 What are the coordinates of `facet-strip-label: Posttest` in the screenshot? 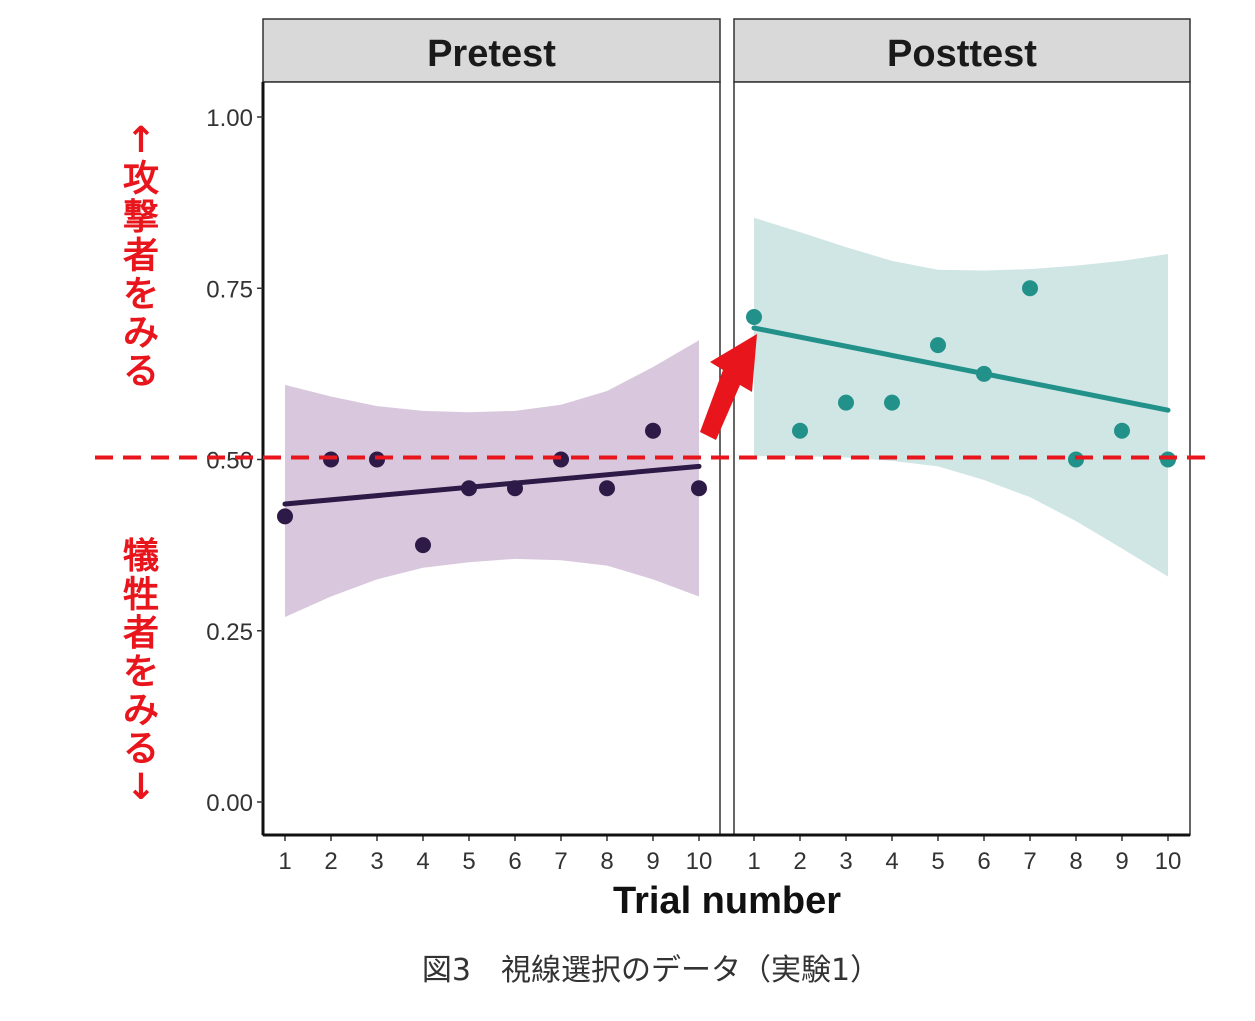 It's located at (962, 54).